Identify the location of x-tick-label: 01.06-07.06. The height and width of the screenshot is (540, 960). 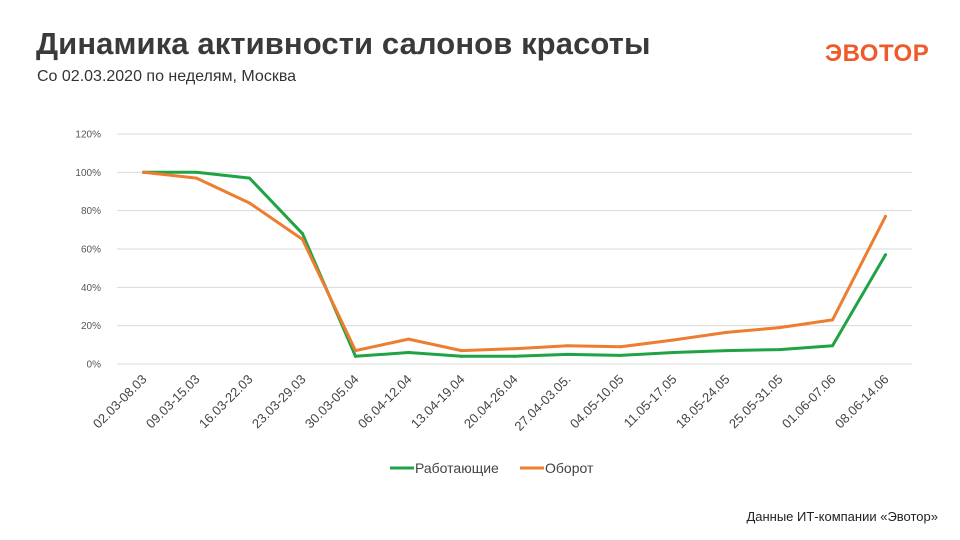
(809, 402).